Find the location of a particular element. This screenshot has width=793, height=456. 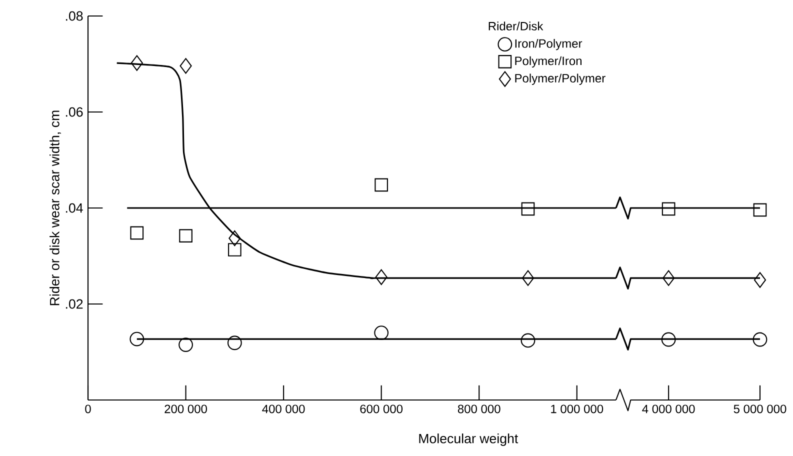

x-tick-label: 400 000 is located at coordinates (283, 409).